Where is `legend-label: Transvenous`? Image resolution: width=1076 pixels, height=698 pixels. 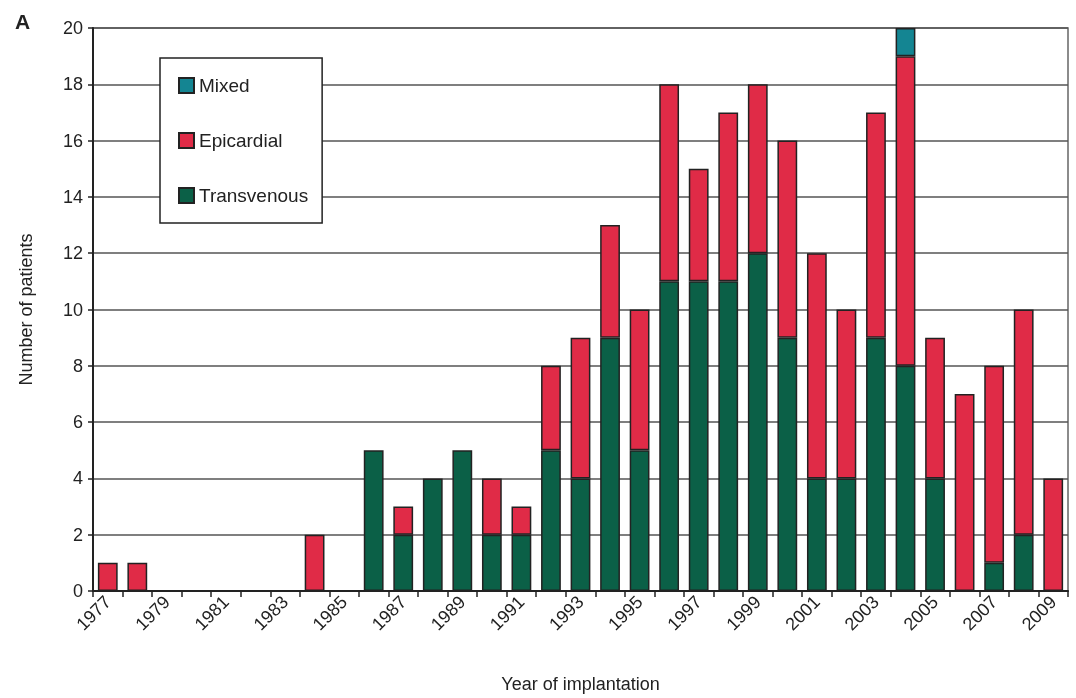 legend-label: Transvenous is located at coordinates (254, 195).